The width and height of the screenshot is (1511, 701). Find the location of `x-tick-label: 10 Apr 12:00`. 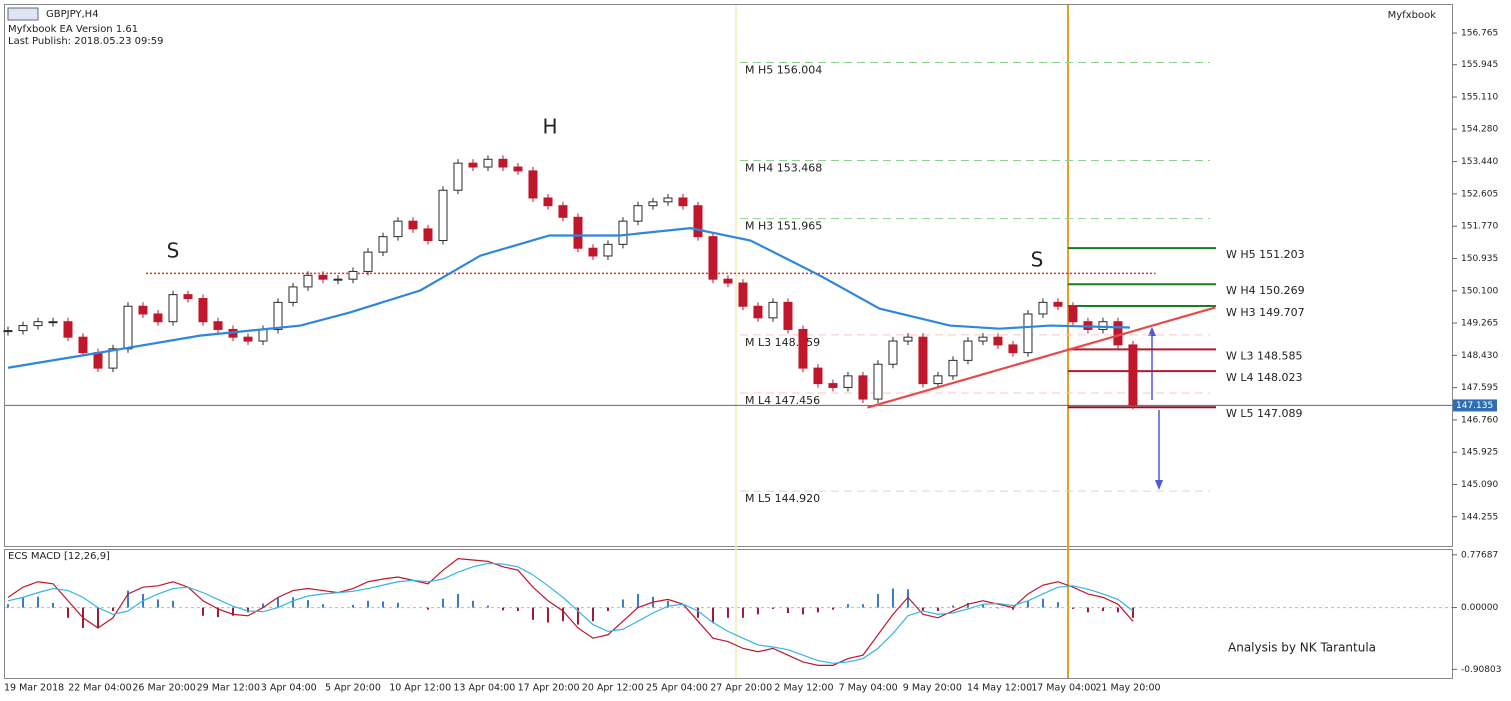

x-tick-label: 10 Apr 12:00 is located at coordinates (420, 688).